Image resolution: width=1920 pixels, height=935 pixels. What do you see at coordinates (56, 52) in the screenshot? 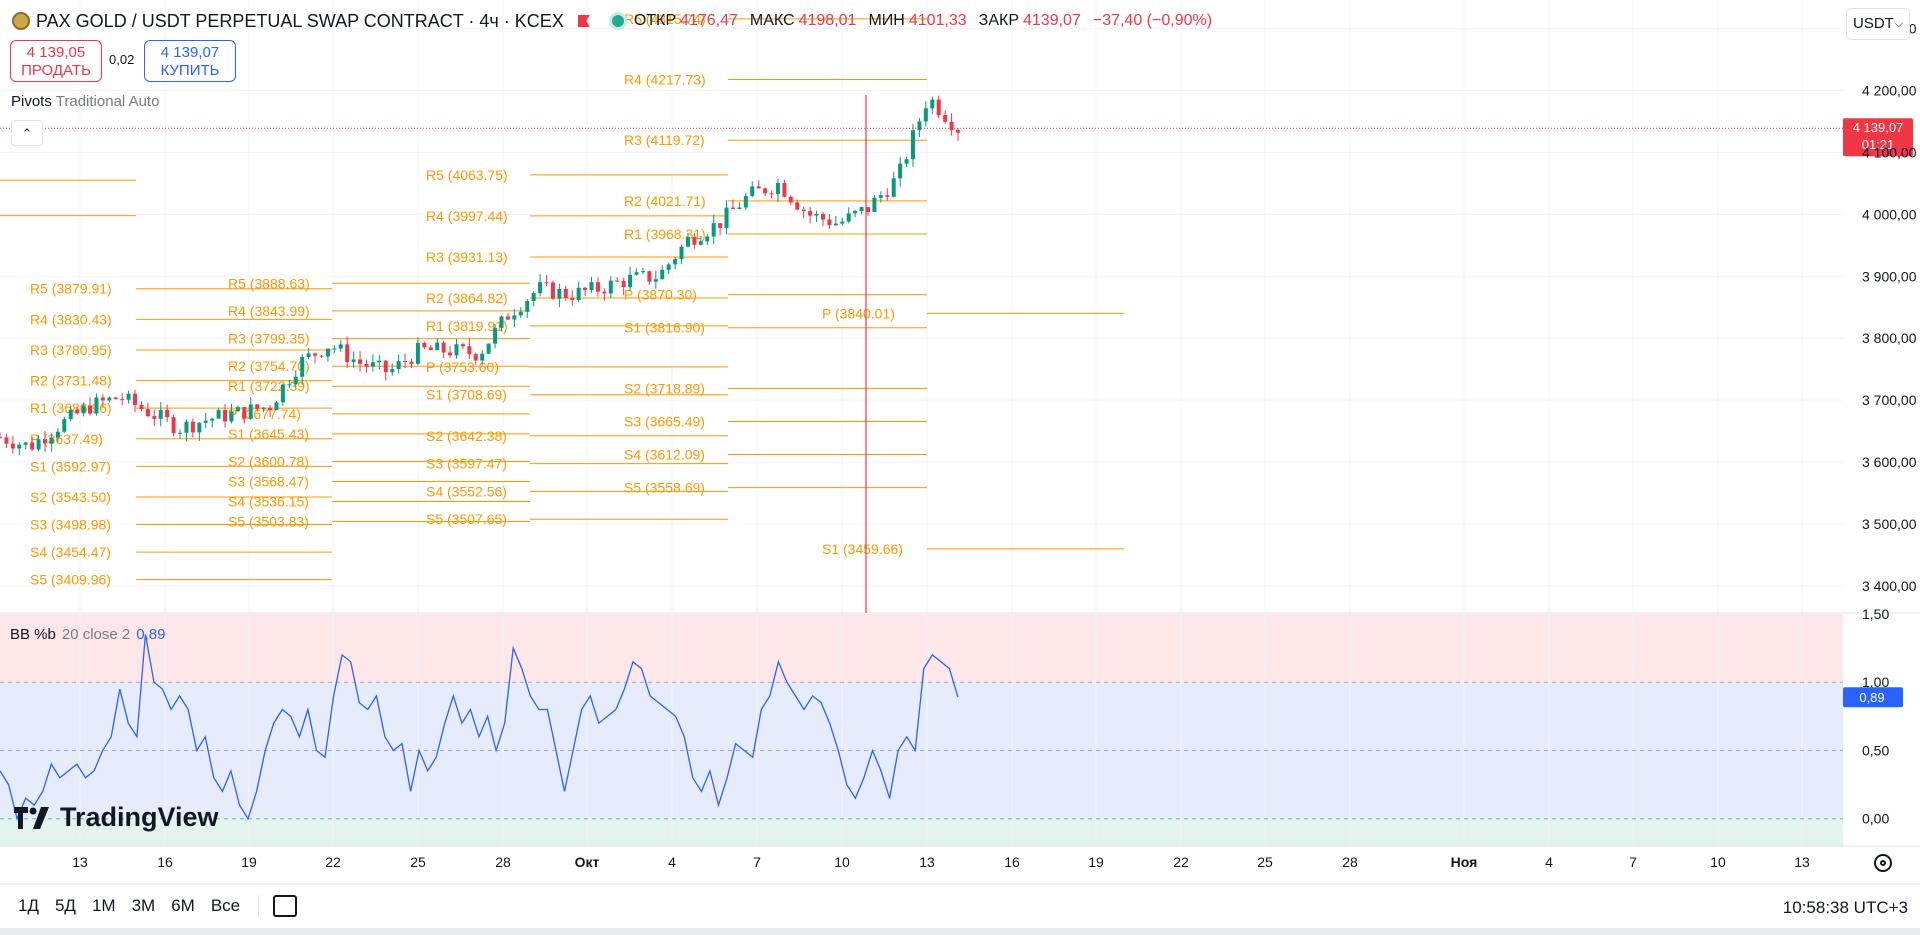
I see `sell-price: 4 139,05` at bounding box center [56, 52].